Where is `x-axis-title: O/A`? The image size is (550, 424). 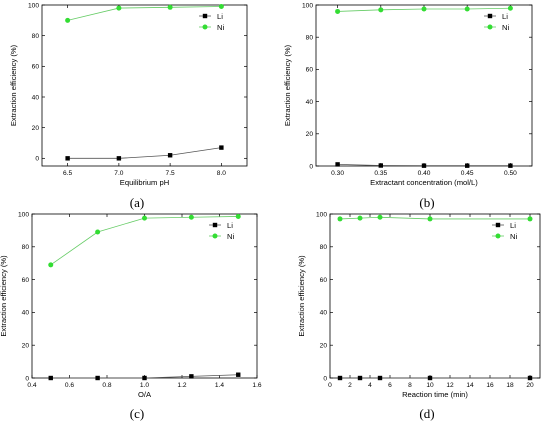
x-axis-title: O/A is located at coordinates (145, 394).